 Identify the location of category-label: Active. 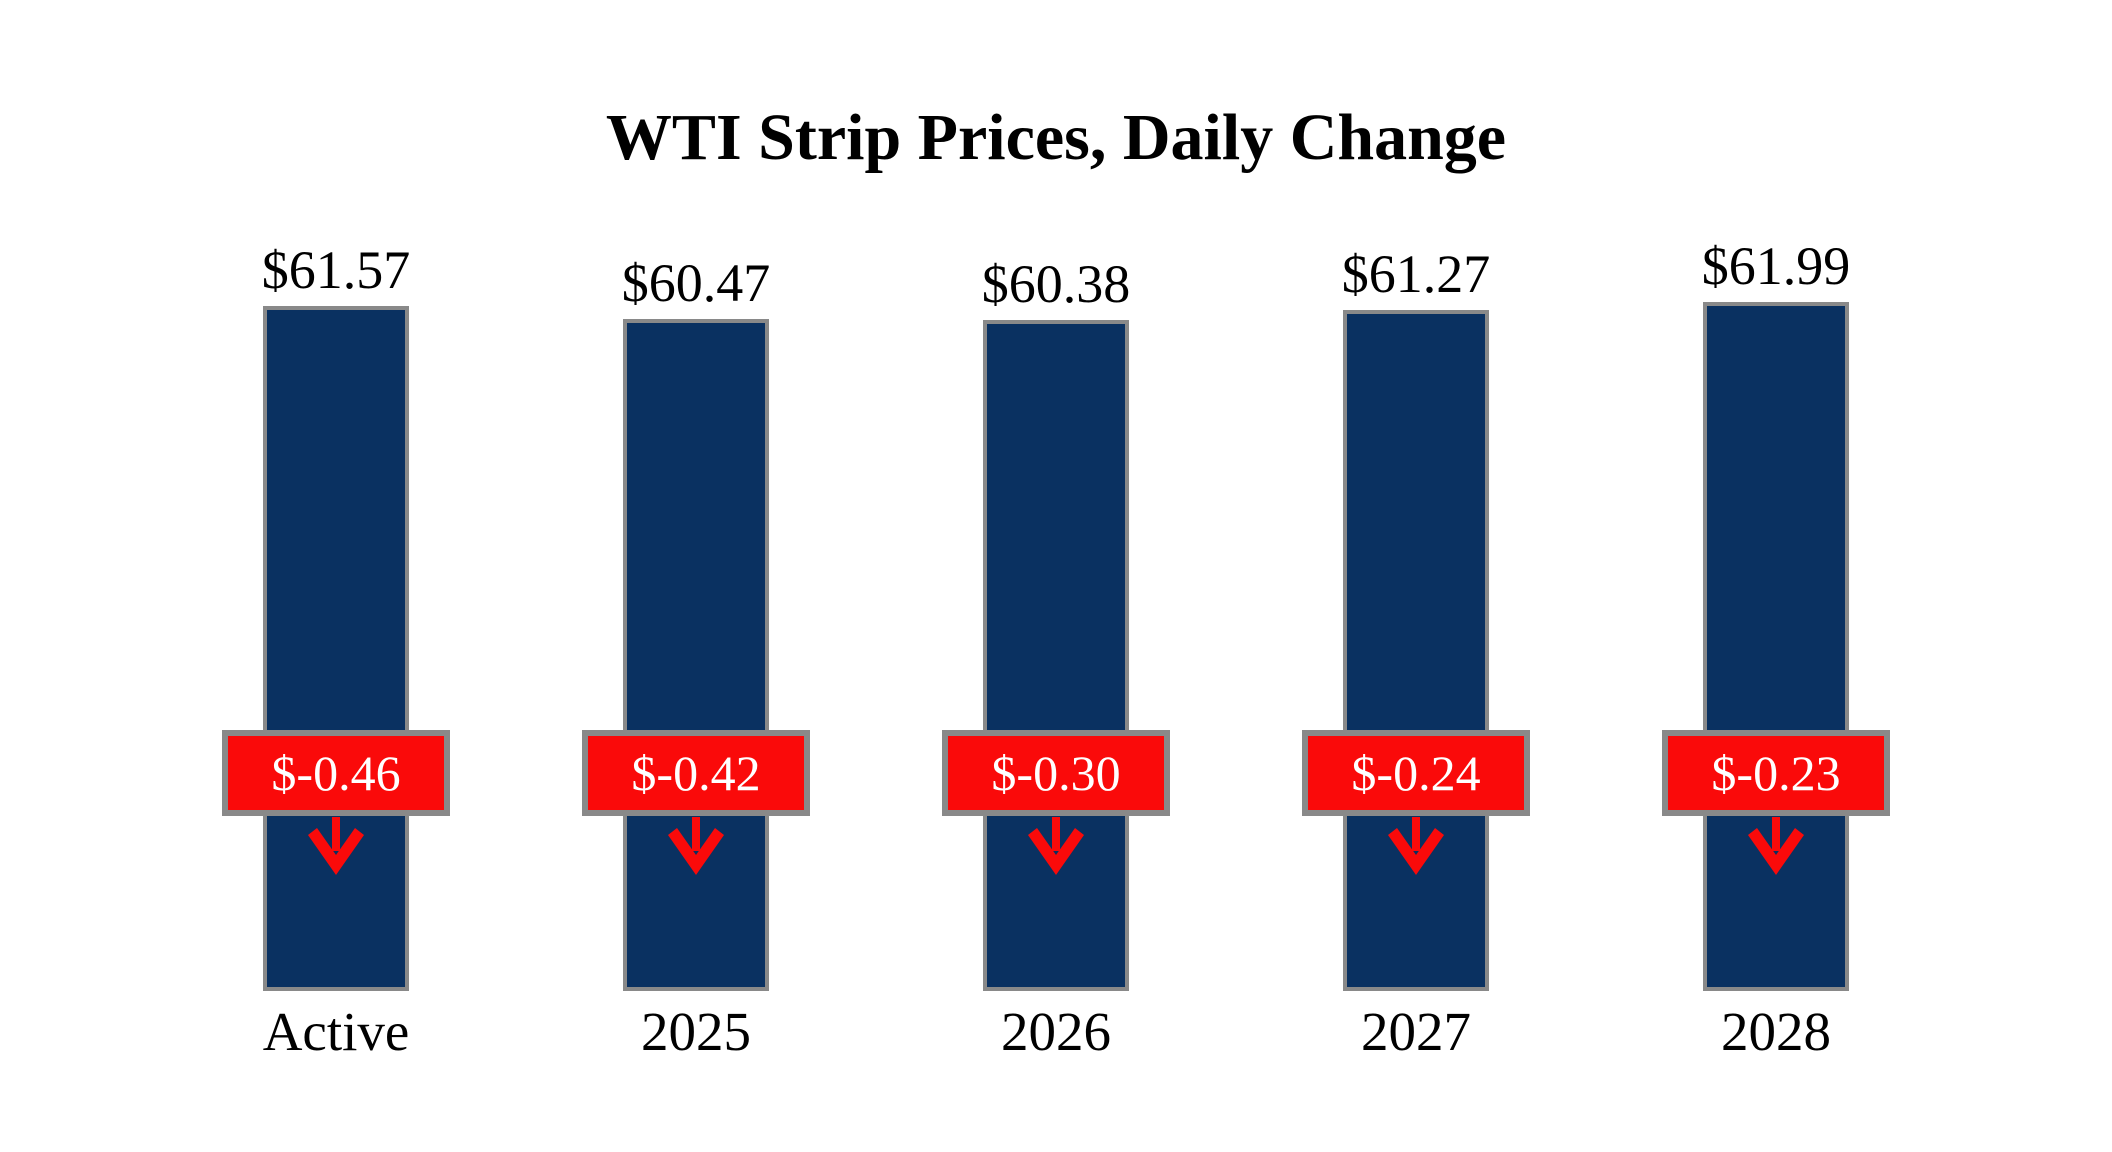
(336, 1031).